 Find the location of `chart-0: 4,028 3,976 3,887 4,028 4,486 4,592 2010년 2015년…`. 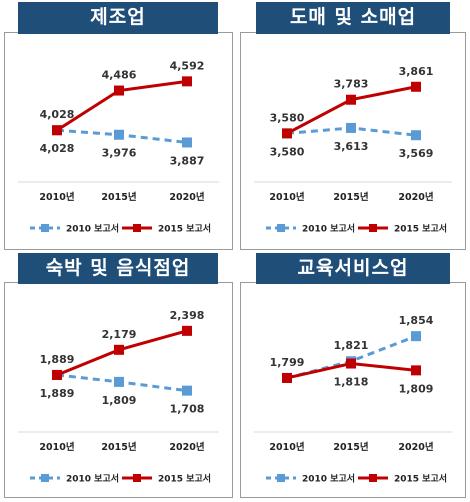

chart-0: 4,028 3,976 3,887 4,028 4,486 4,592 2010년 2015년… is located at coordinates (118, 147).